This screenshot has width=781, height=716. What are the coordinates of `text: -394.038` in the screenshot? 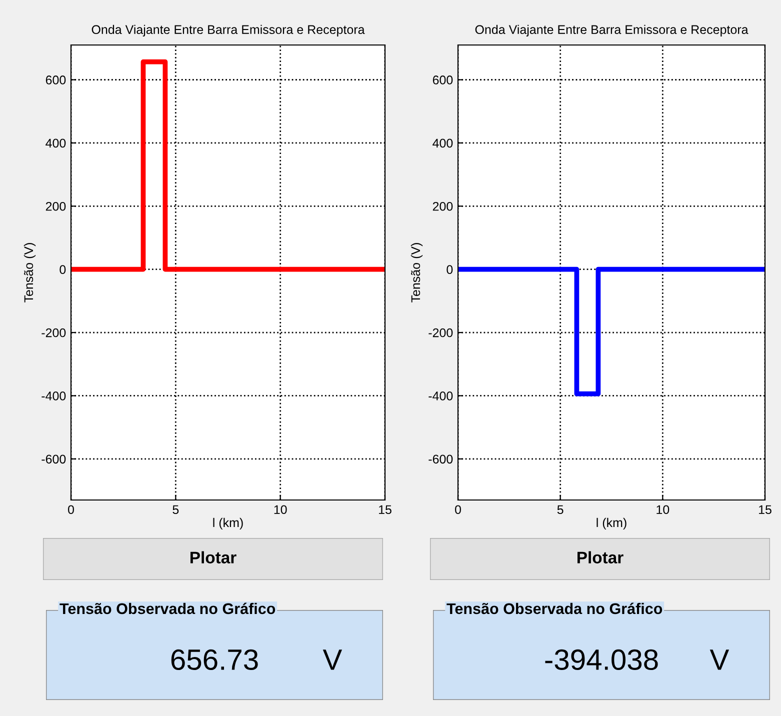 It's located at (601, 659).